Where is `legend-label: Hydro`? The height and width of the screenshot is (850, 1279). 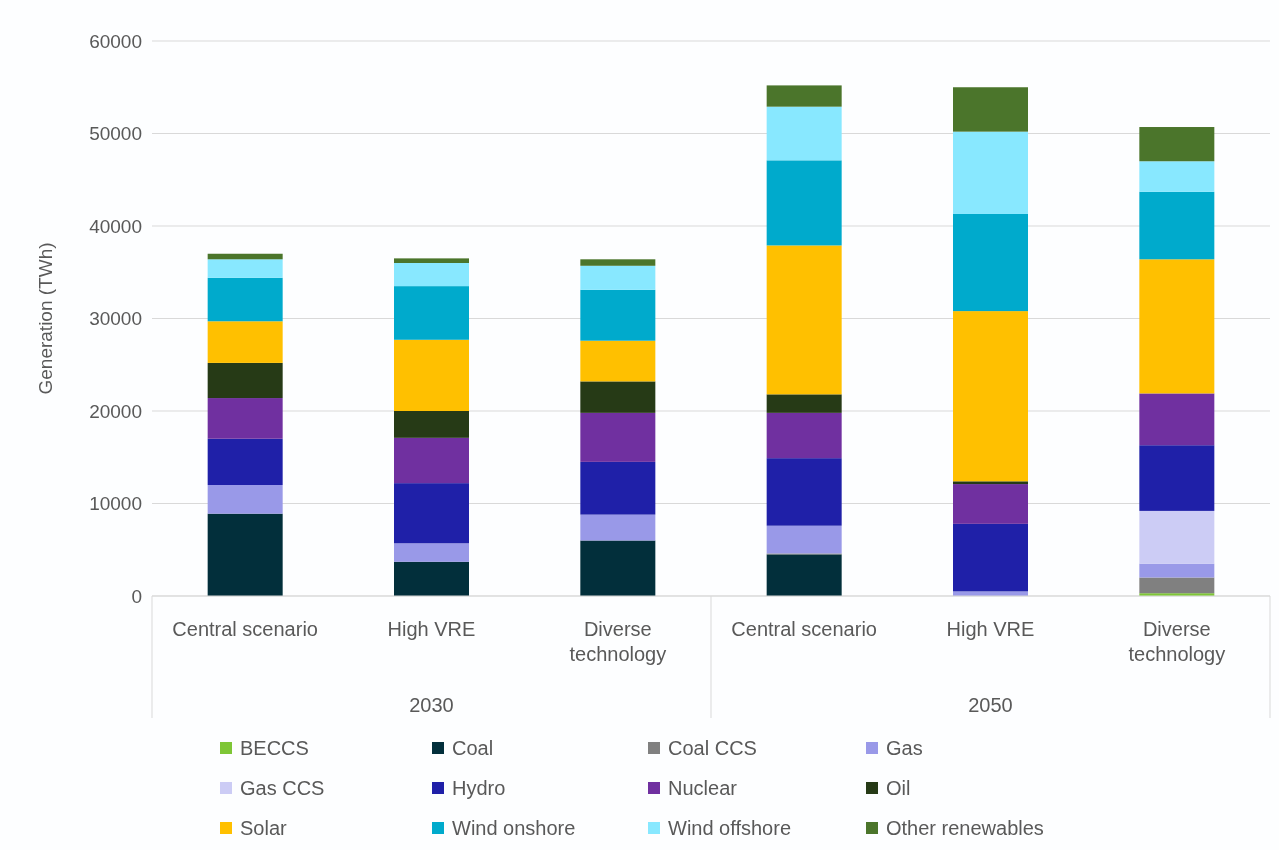 legend-label: Hydro is located at coordinates (479, 788).